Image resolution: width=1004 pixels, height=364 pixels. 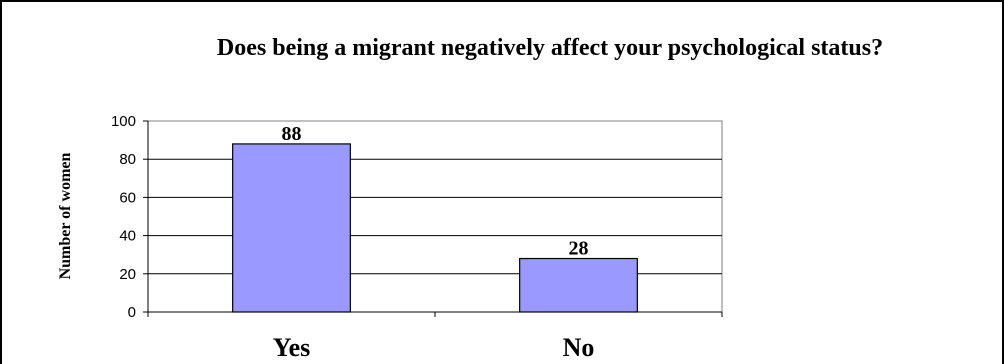 I want to click on data-label: 28, so click(x=579, y=249).